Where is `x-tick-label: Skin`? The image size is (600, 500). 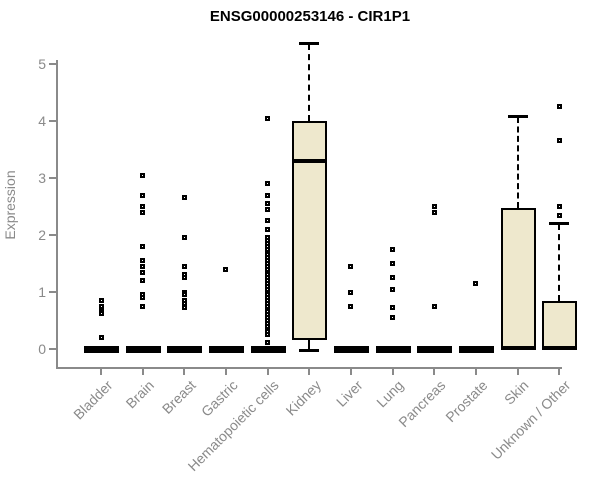
x-tick-label: Skin is located at coordinates (516, 392).